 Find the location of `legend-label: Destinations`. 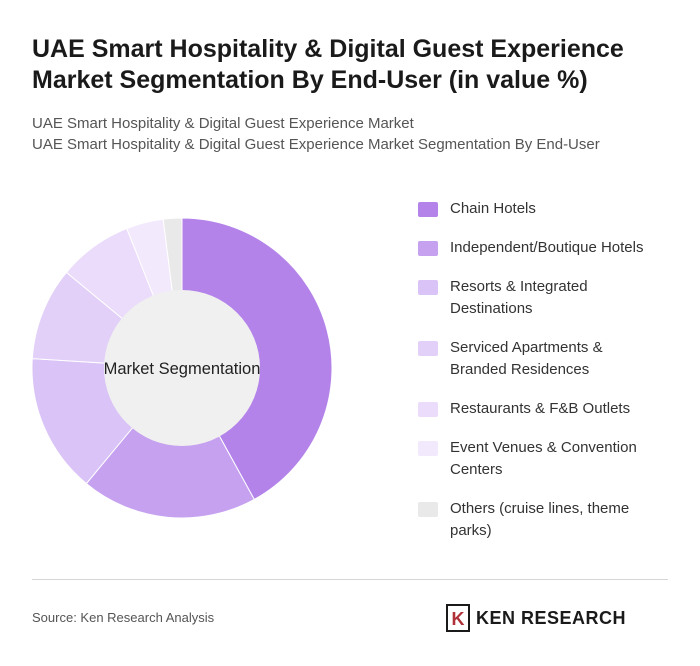

legend-label: Destinations is located at coordinates (491, 308).